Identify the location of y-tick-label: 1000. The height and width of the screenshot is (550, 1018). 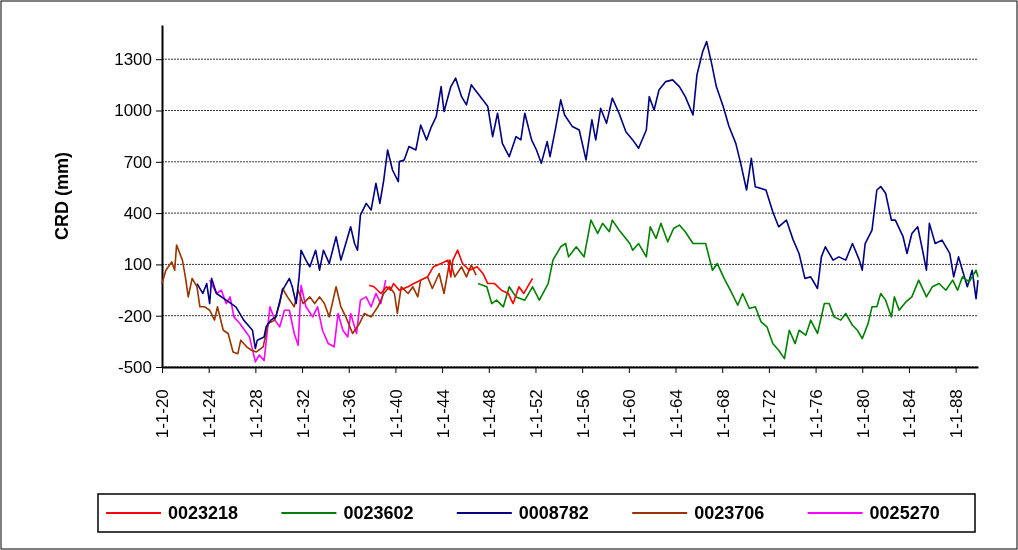
(133, 111).